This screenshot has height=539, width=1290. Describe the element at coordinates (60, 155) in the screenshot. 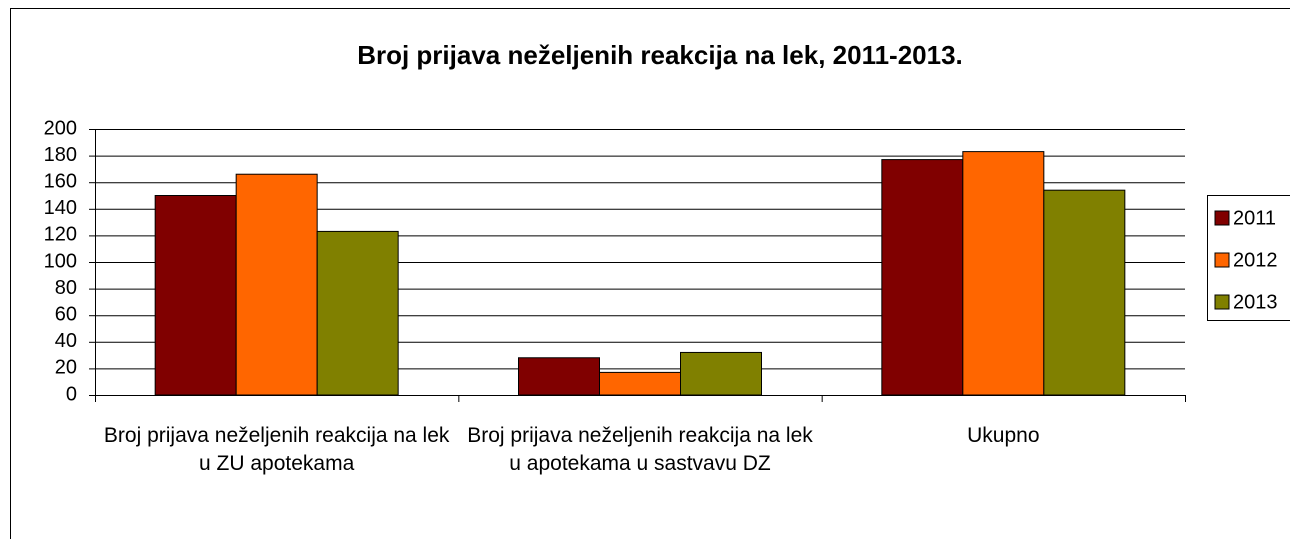

I see `y-tick-label: 180` at that location.